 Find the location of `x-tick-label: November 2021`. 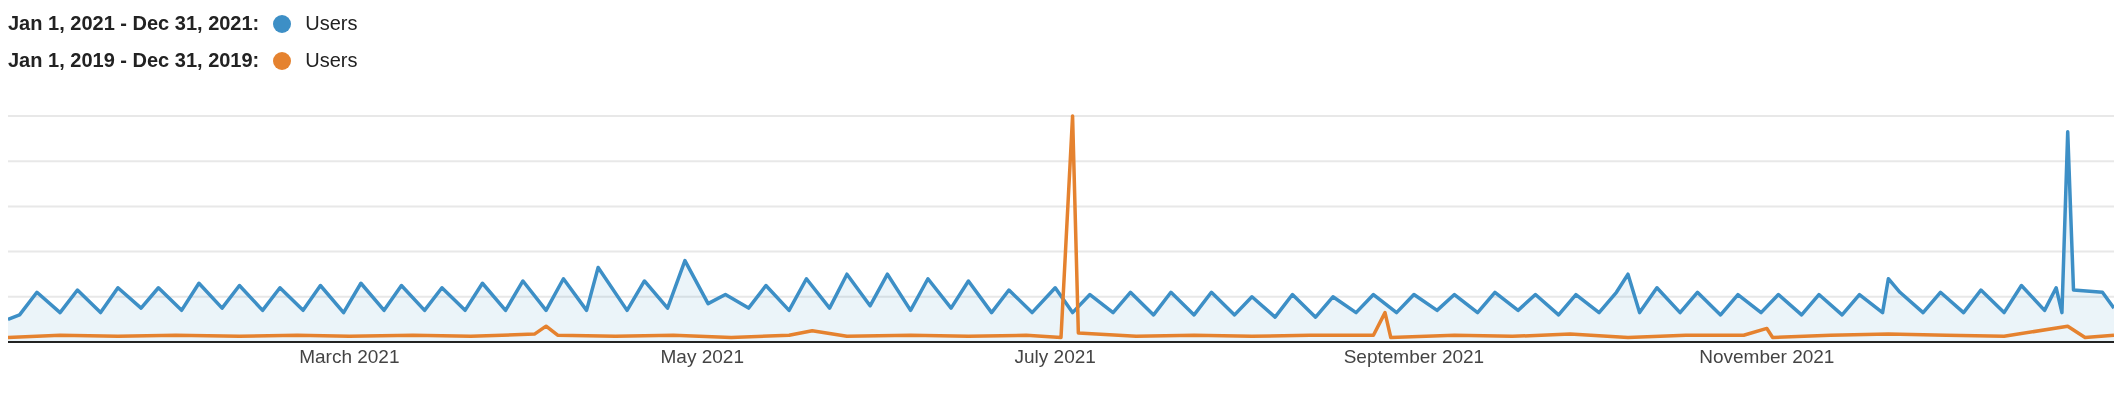

x-tick-label: November 2021 is located at coordinates (1767, 357).